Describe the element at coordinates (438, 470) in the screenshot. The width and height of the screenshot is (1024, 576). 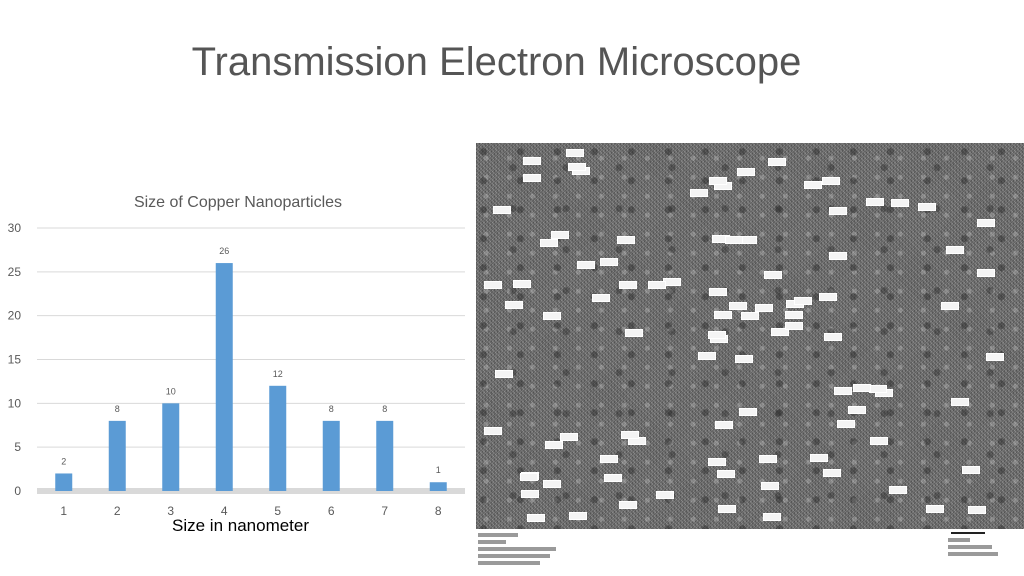
I see `data-label: 1` at that location.